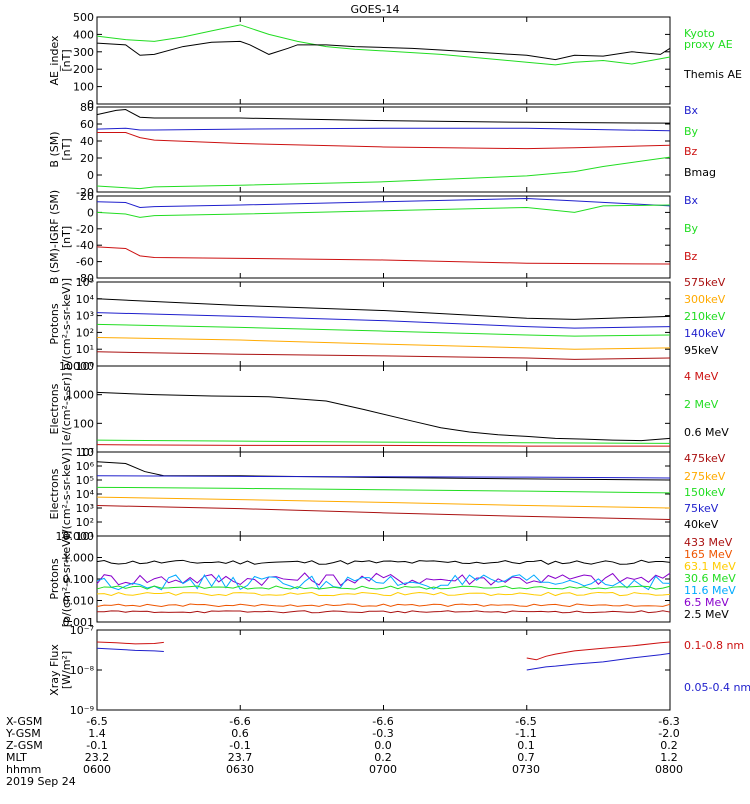 The image size is (750, 804). I want to click on y-tick-label: 80, so click(87, 107).